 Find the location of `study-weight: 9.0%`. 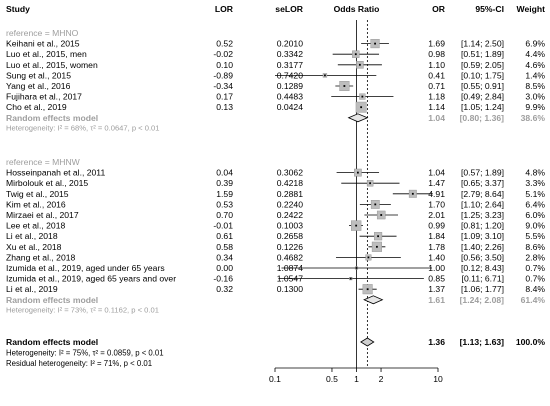

study-weight: 9.0% is located at coordinates (535, 226).